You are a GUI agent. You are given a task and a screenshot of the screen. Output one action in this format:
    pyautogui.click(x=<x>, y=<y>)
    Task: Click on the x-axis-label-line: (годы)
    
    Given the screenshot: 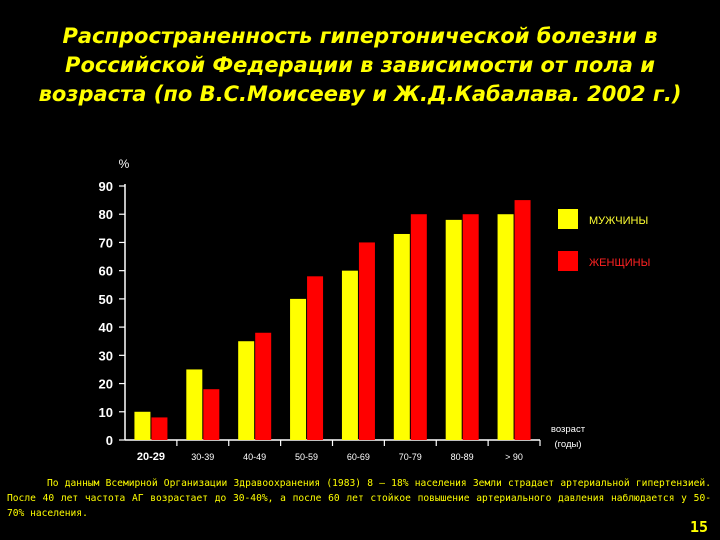 What is the action you would take?
    pyautogui.click(x=567, y=444)
    